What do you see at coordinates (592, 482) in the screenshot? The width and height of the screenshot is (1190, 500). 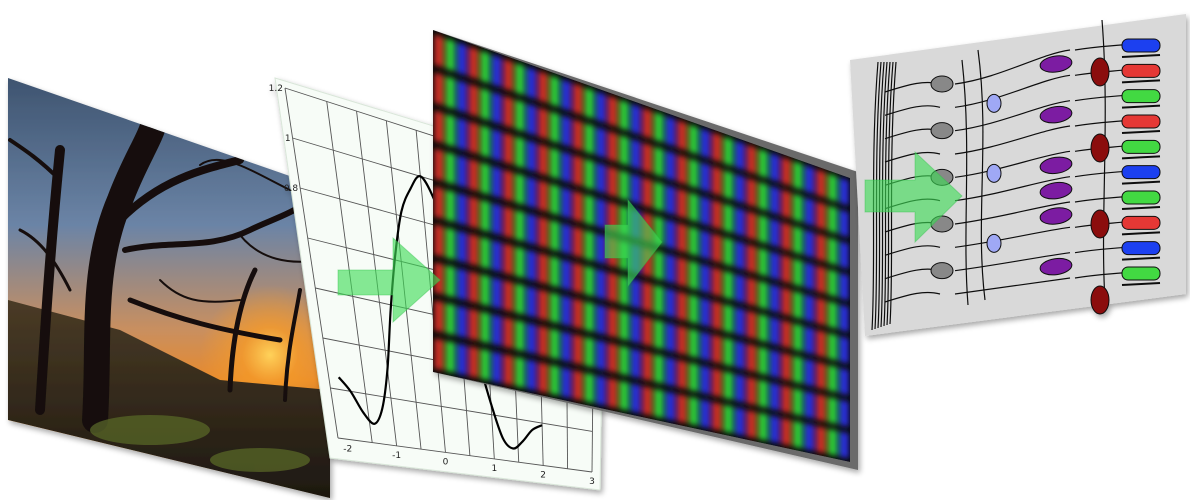 I see `x-tick-label: 3` at bounding box center [592, 482].